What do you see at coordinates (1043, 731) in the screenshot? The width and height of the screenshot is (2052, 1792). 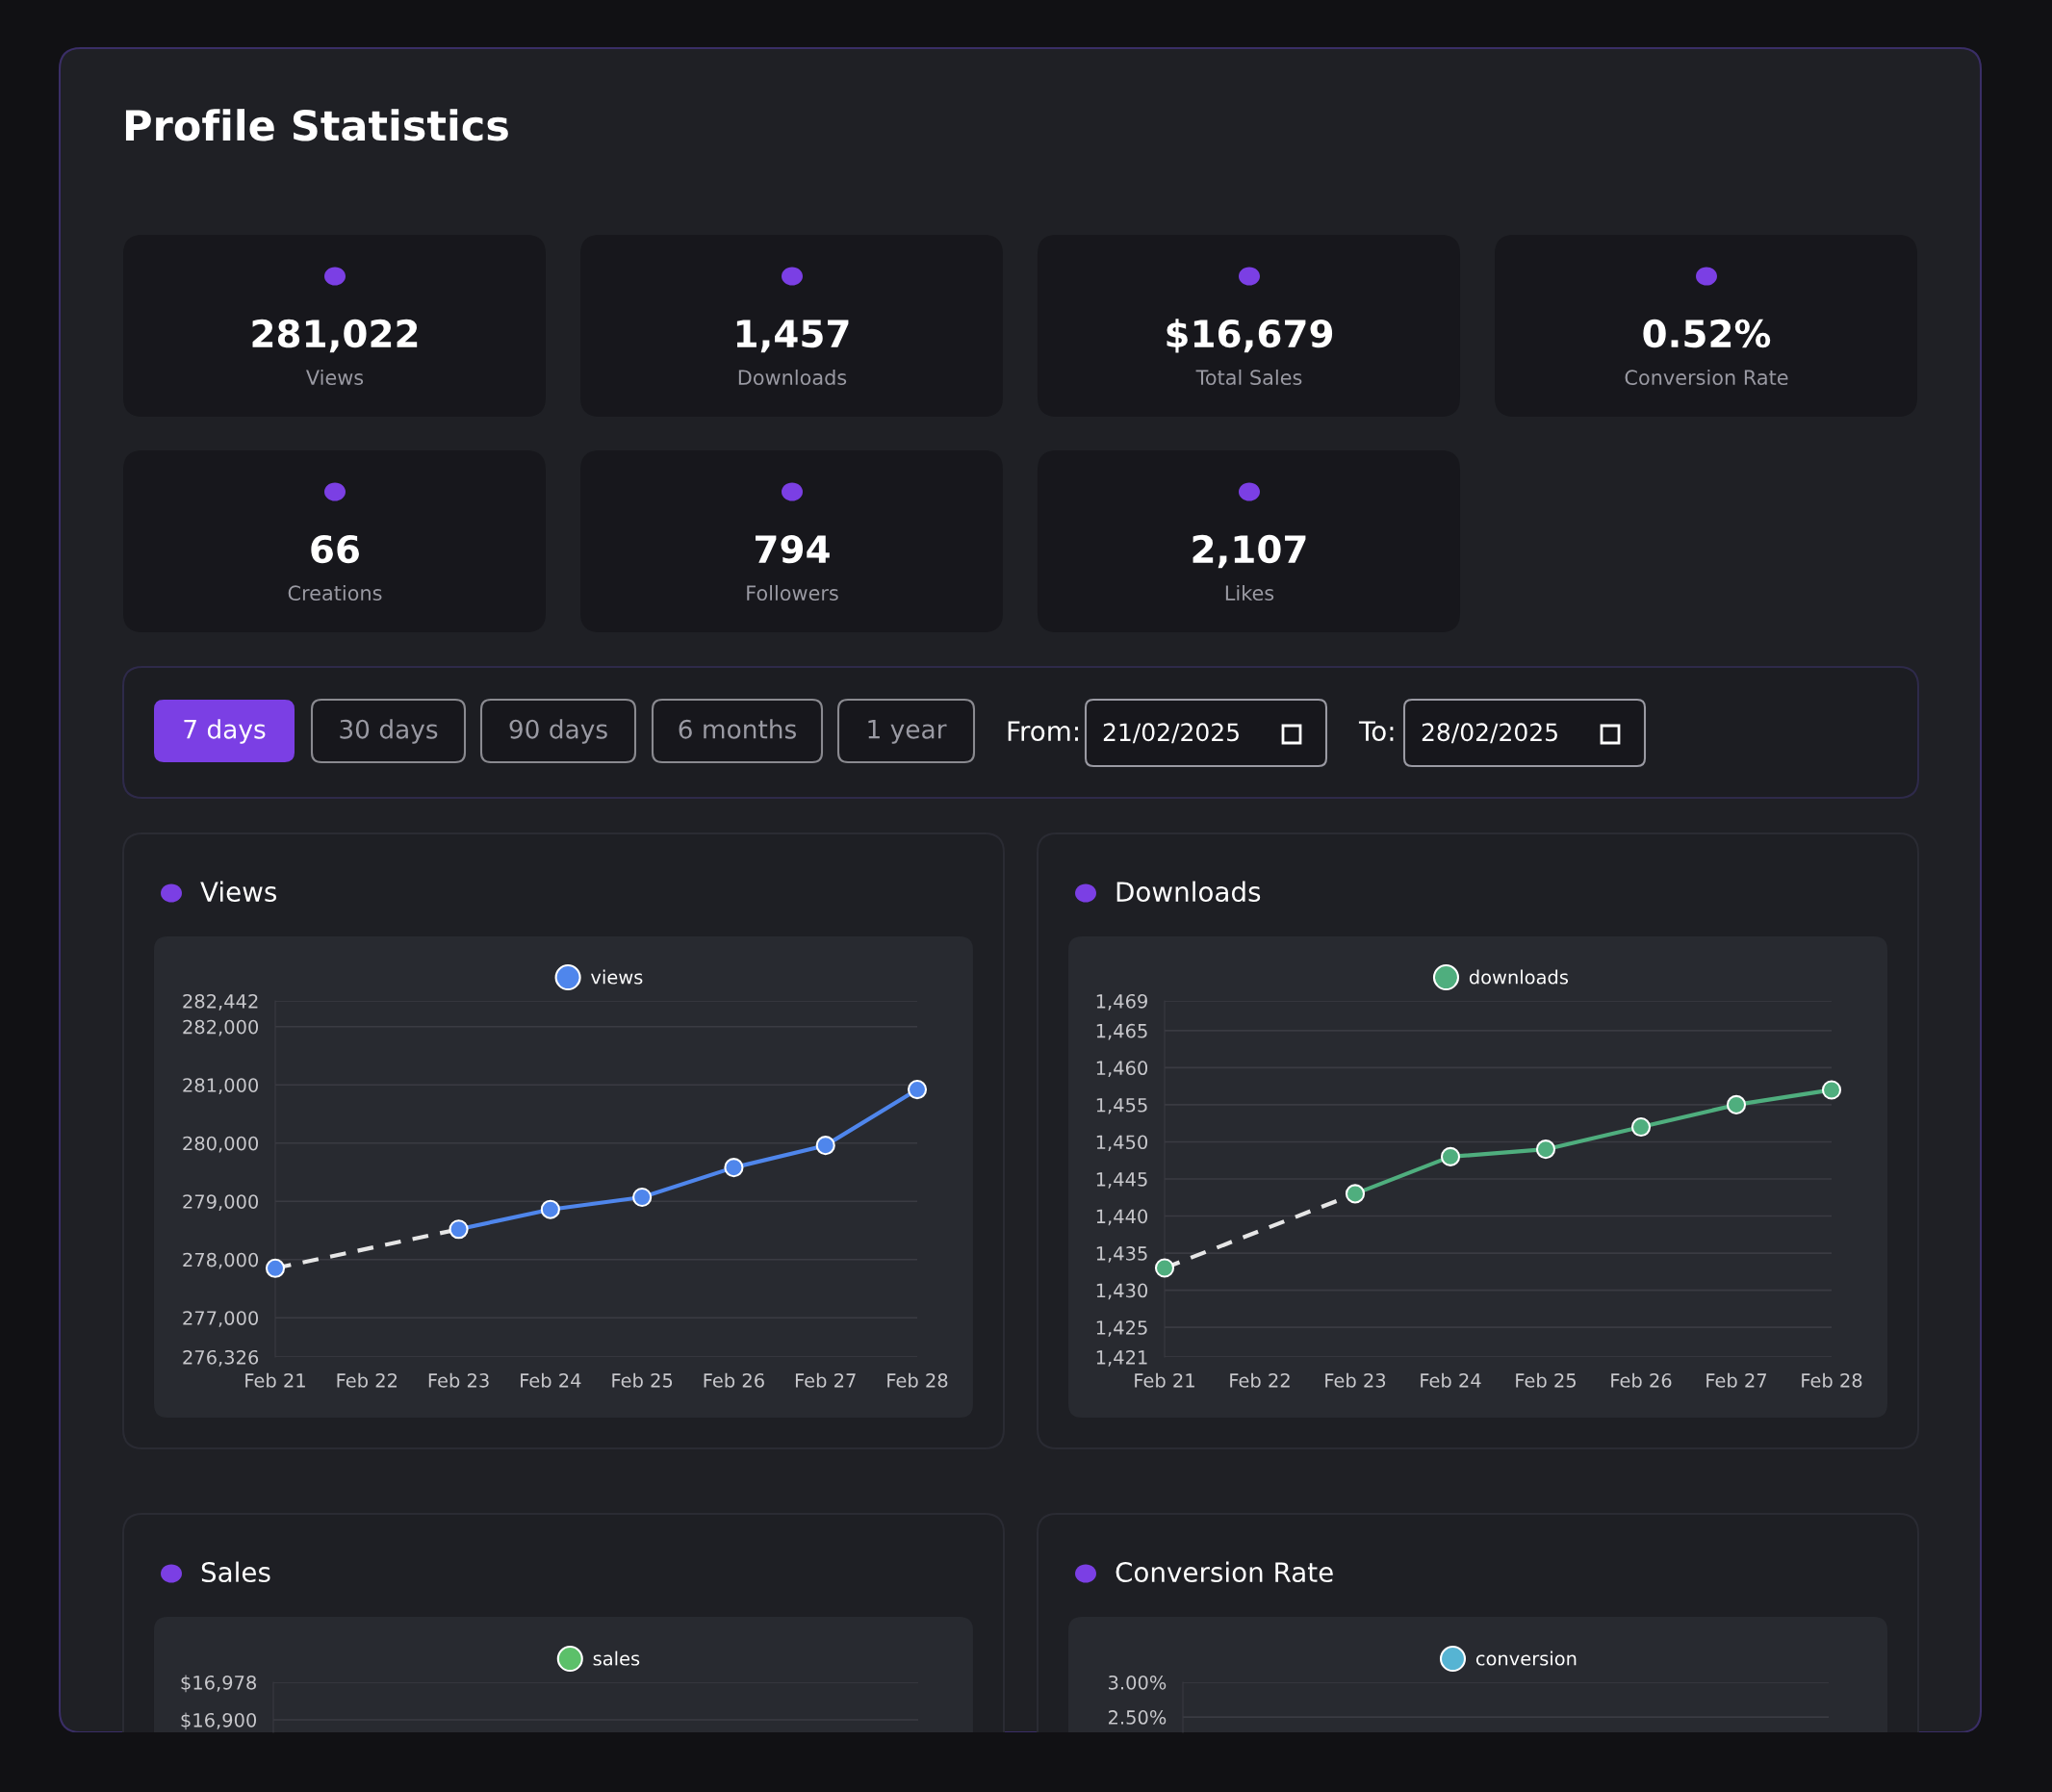 I see `text: From:` at bounding box center [1043, 731].